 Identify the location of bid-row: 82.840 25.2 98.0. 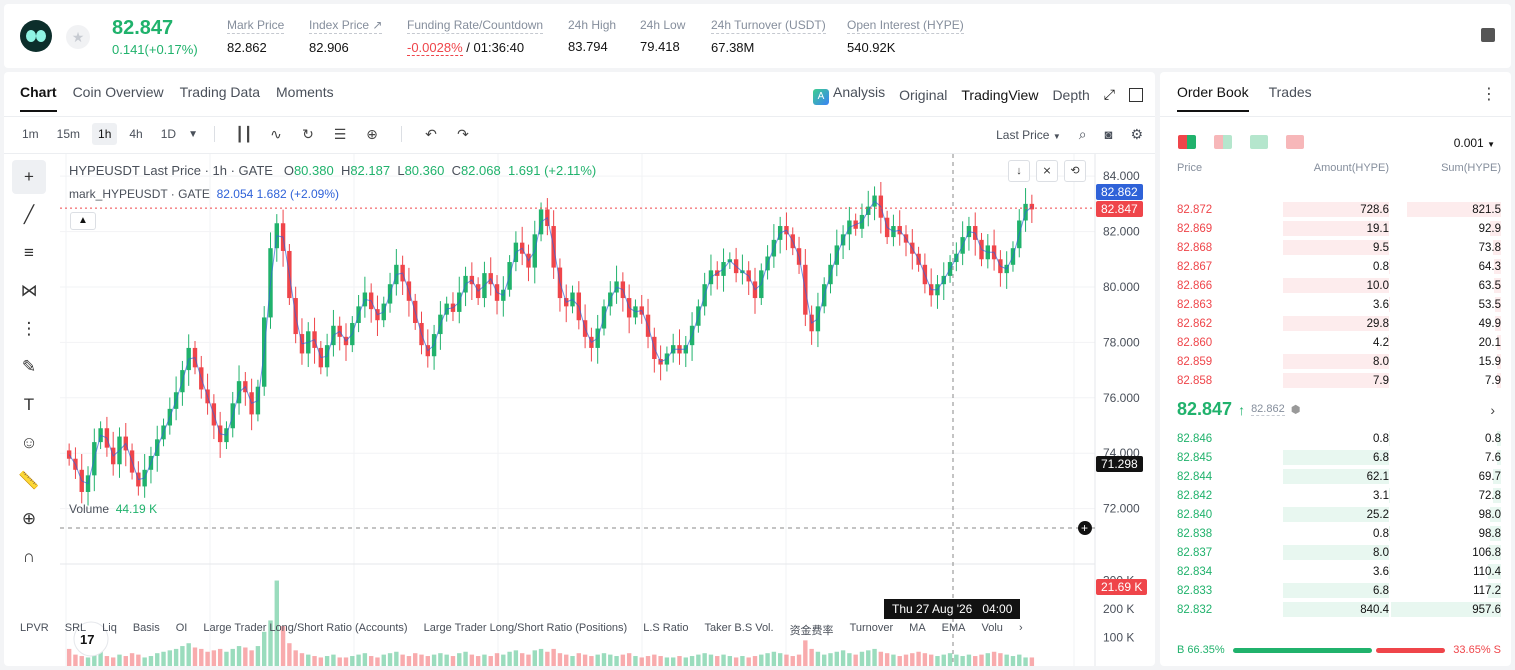
(1339, 514).